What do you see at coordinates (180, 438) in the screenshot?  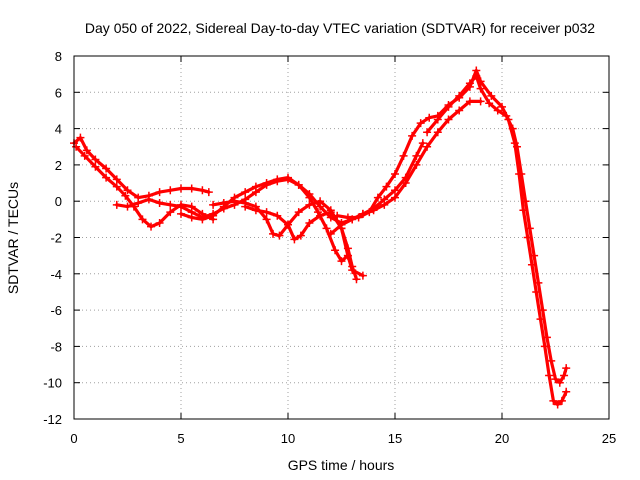 I see `x-tick-label: 5` at bounding box center [180, 438].